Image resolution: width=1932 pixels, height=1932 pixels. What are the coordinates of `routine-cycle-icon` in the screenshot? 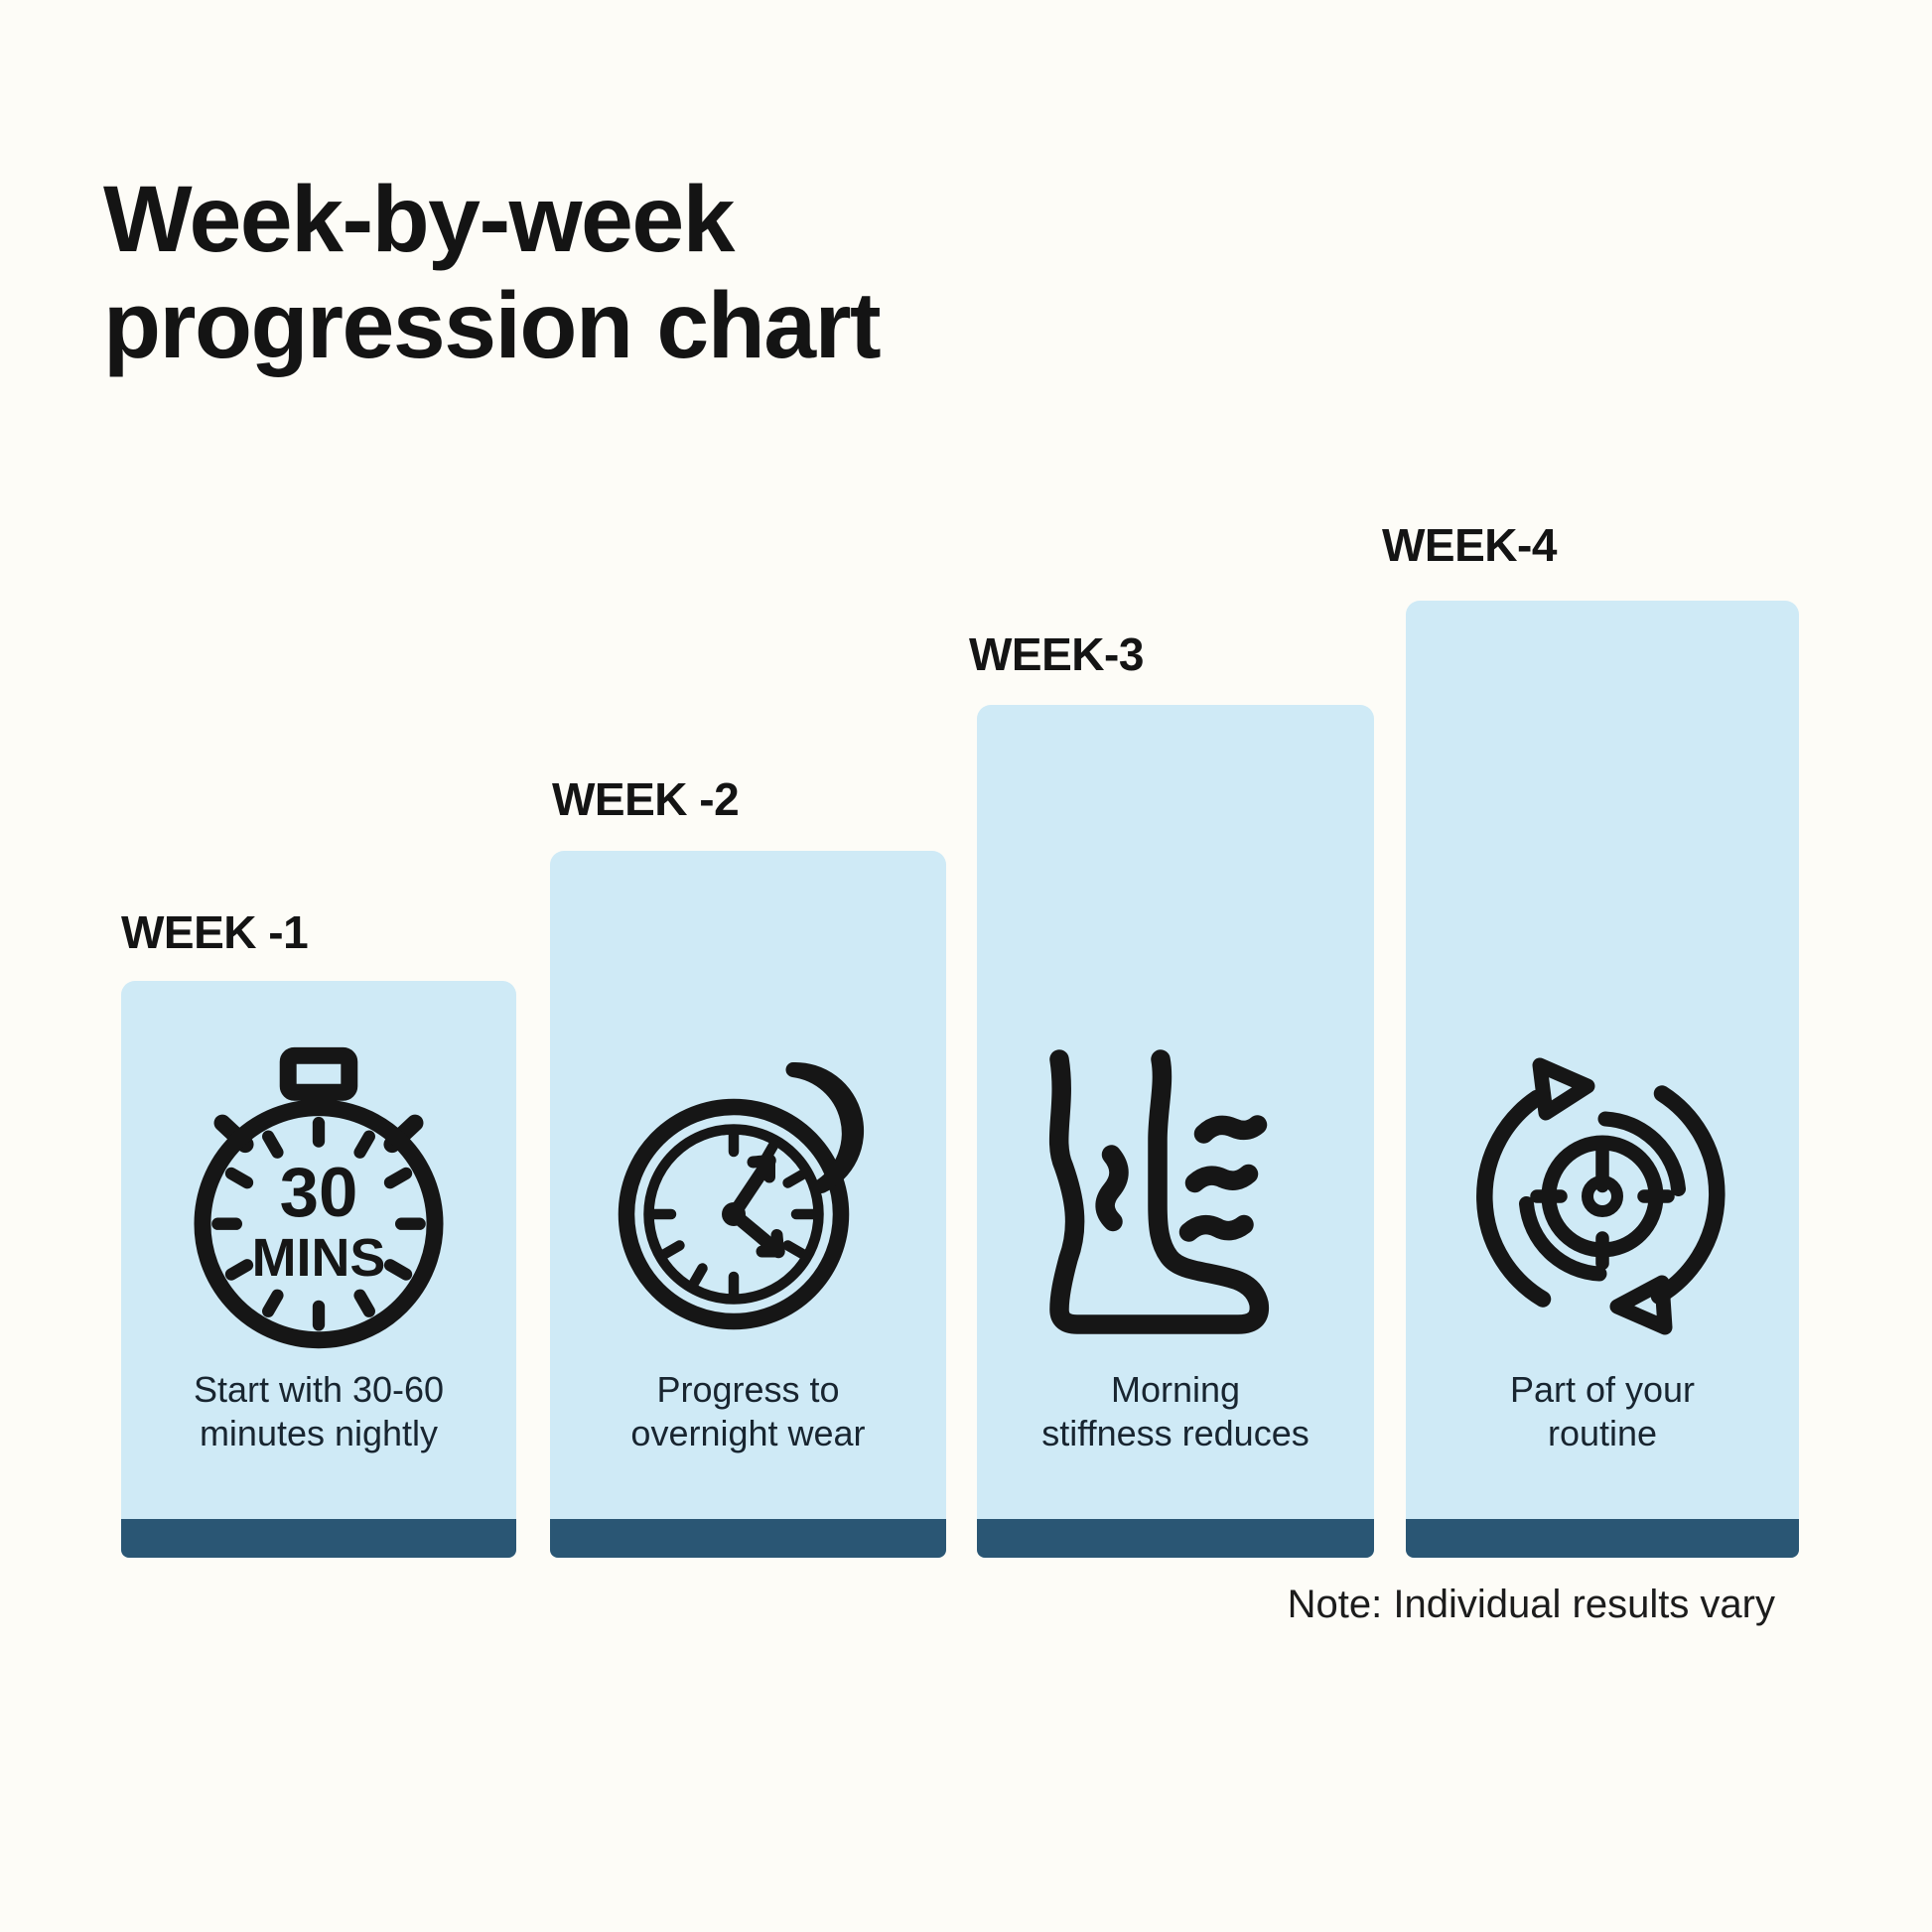 It's located at (1602, 1196).